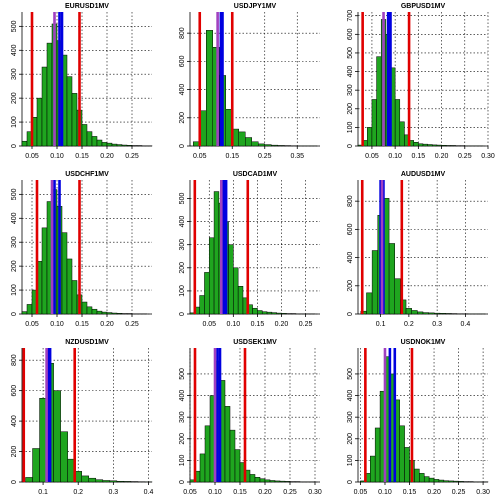  Describe the element at coordinates (182, 146) in the screenshot. I see `y-tick-label: 0` at that location.